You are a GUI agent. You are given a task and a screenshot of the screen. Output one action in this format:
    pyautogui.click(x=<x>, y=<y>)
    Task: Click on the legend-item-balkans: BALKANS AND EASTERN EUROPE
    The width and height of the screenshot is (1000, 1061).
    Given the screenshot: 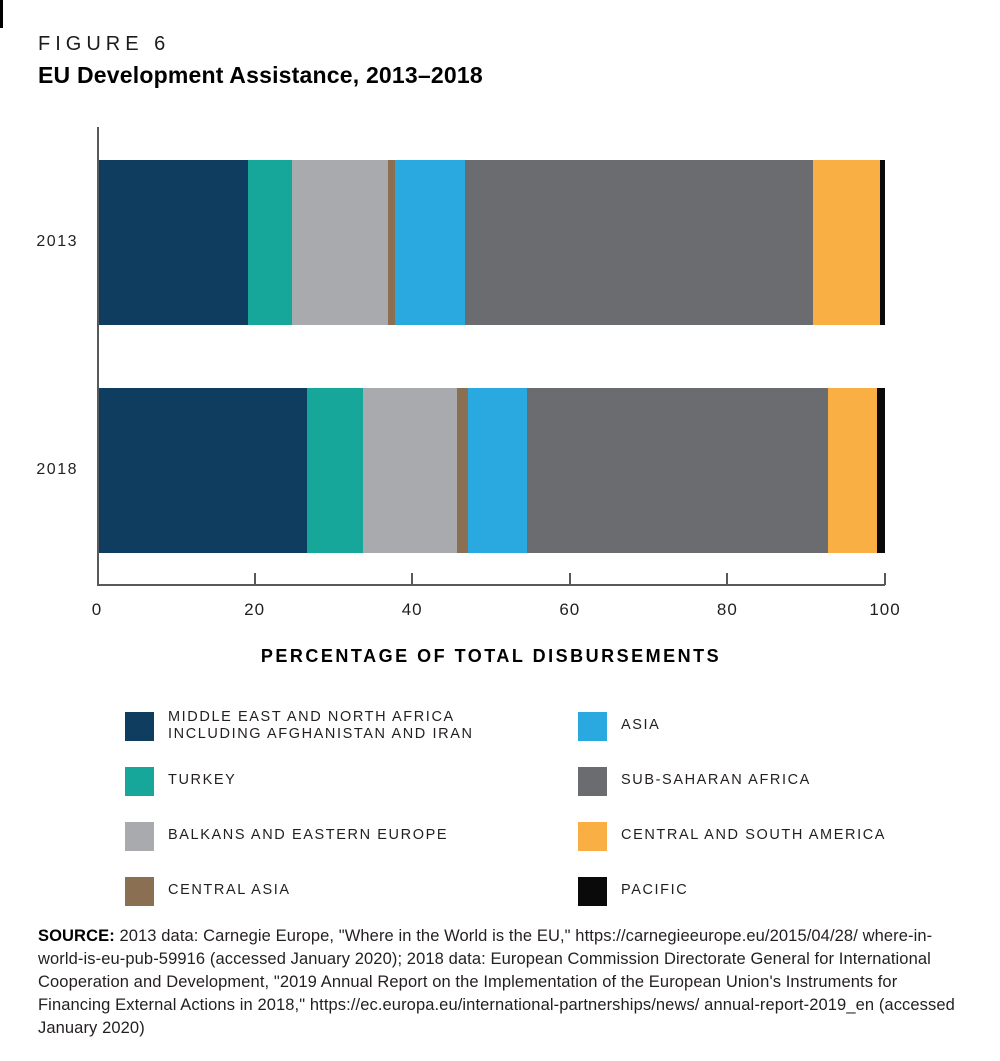 What is the action you would take?
    pyautogui.click(x=286, y=836)
    